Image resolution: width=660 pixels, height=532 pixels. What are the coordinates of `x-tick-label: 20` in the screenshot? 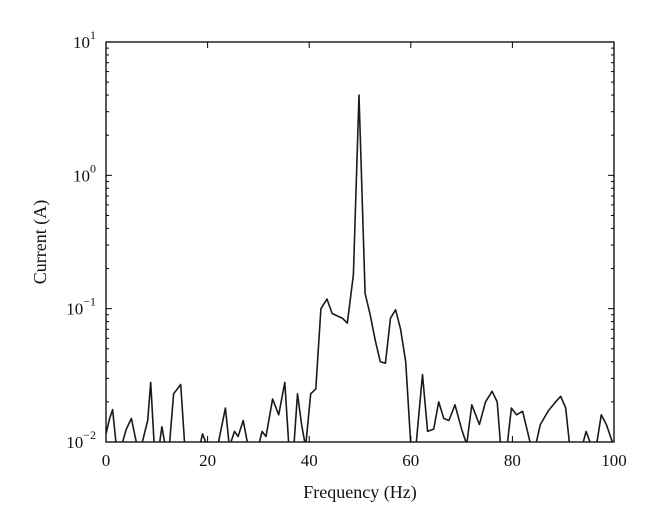 It's located at (207, 460).